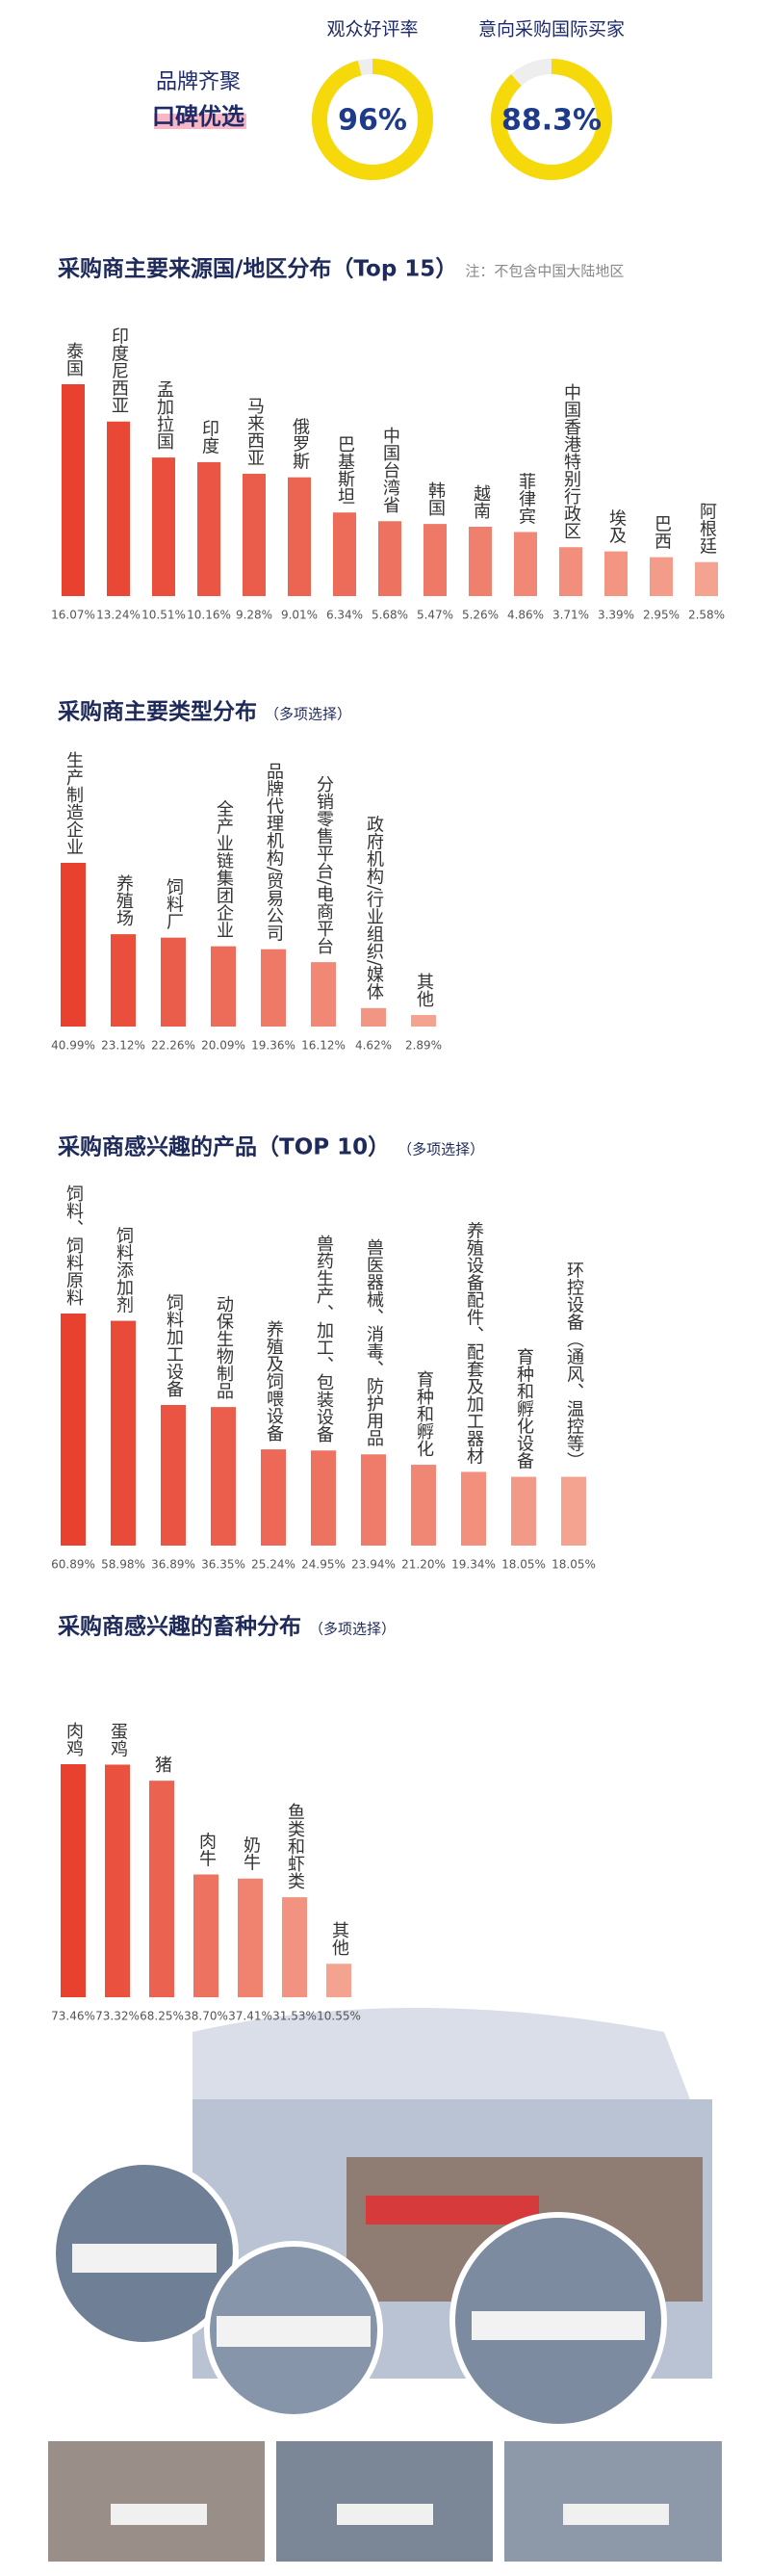 The image size is (770, 2576). Describe the element at coordinates (206, 1849) in the screenshot. I see `category-label: 肉牛` at that location.